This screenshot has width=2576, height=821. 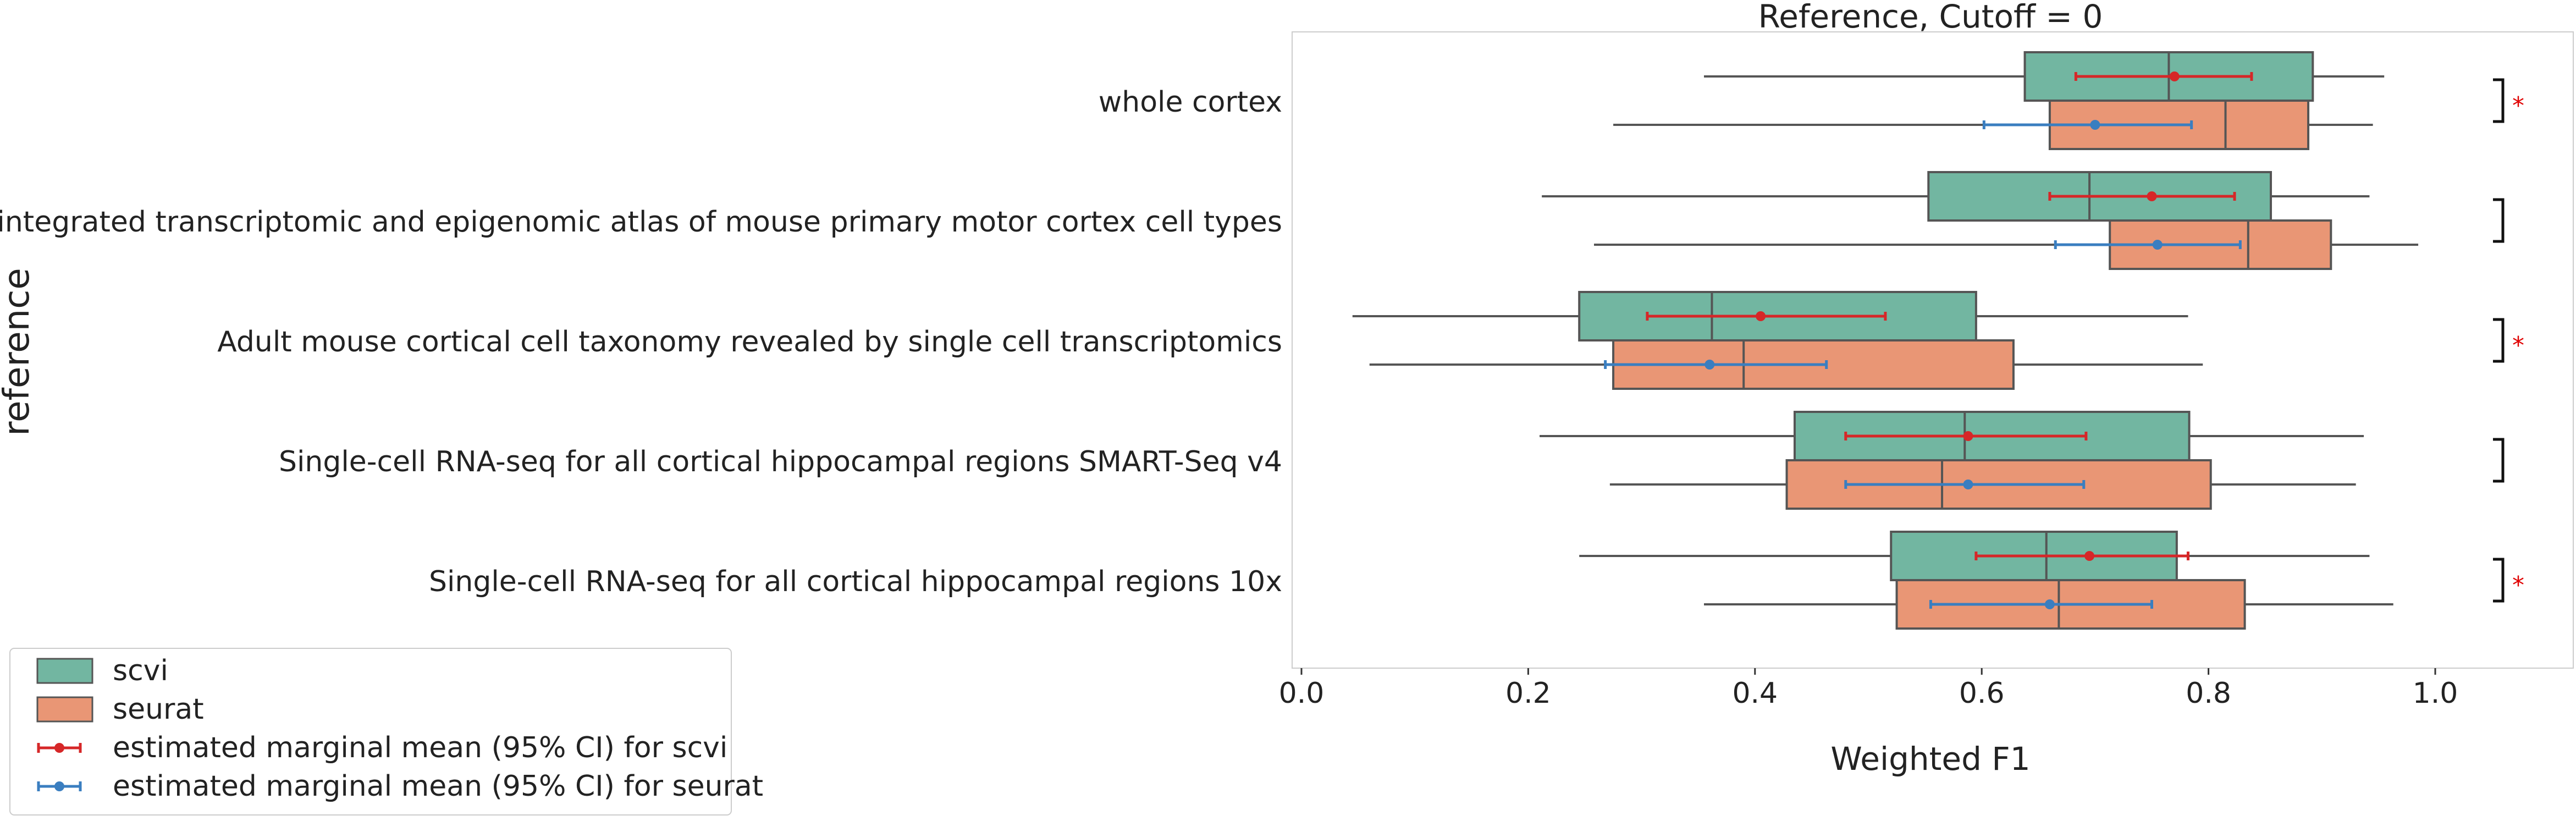 What do you see at coordinates (140, 670) in the screenshot?
I see `legend-label: scvi` at bounding box center [140, 670].